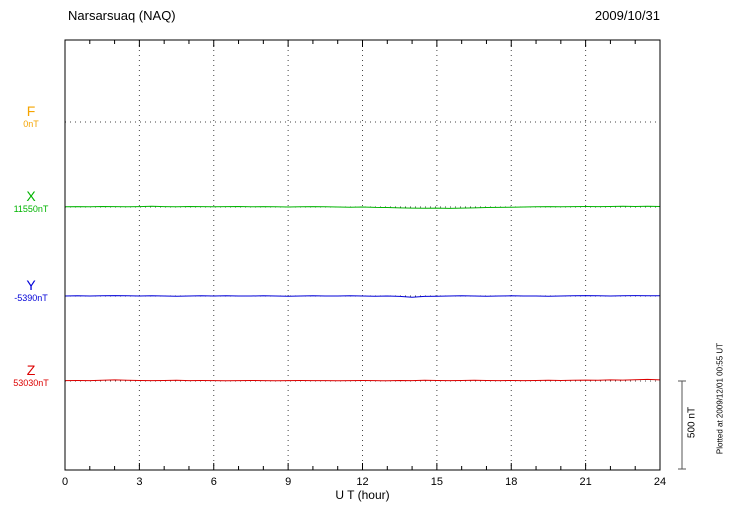 The image size is (730, 520). I want to click on trace-letter-Y: Y, so click(31, 285).